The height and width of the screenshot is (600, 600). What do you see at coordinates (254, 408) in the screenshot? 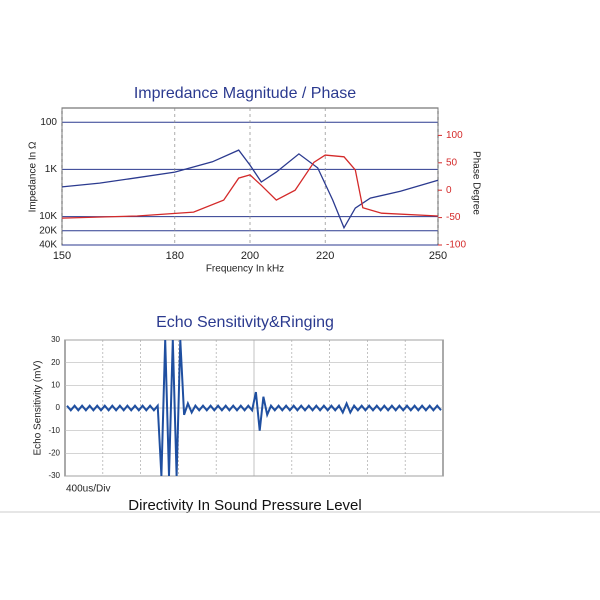
I see `waveform` at bounding box center [254, 408].